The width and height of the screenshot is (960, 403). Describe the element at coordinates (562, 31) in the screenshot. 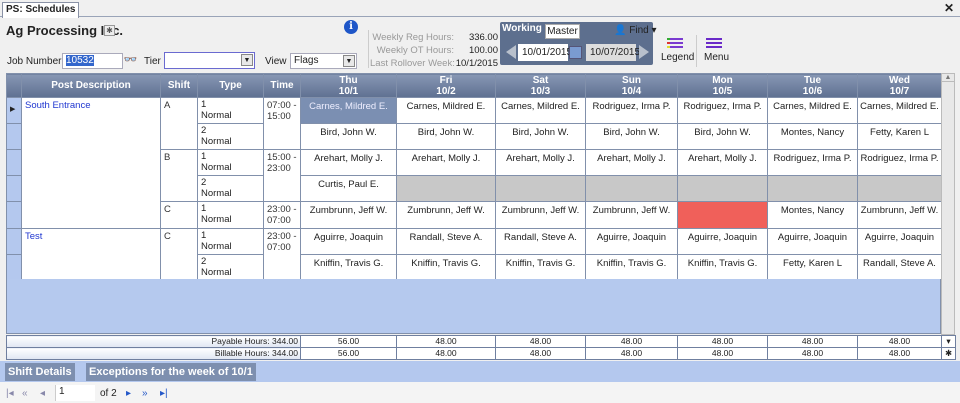

I see `tab-master: Master` at that location.